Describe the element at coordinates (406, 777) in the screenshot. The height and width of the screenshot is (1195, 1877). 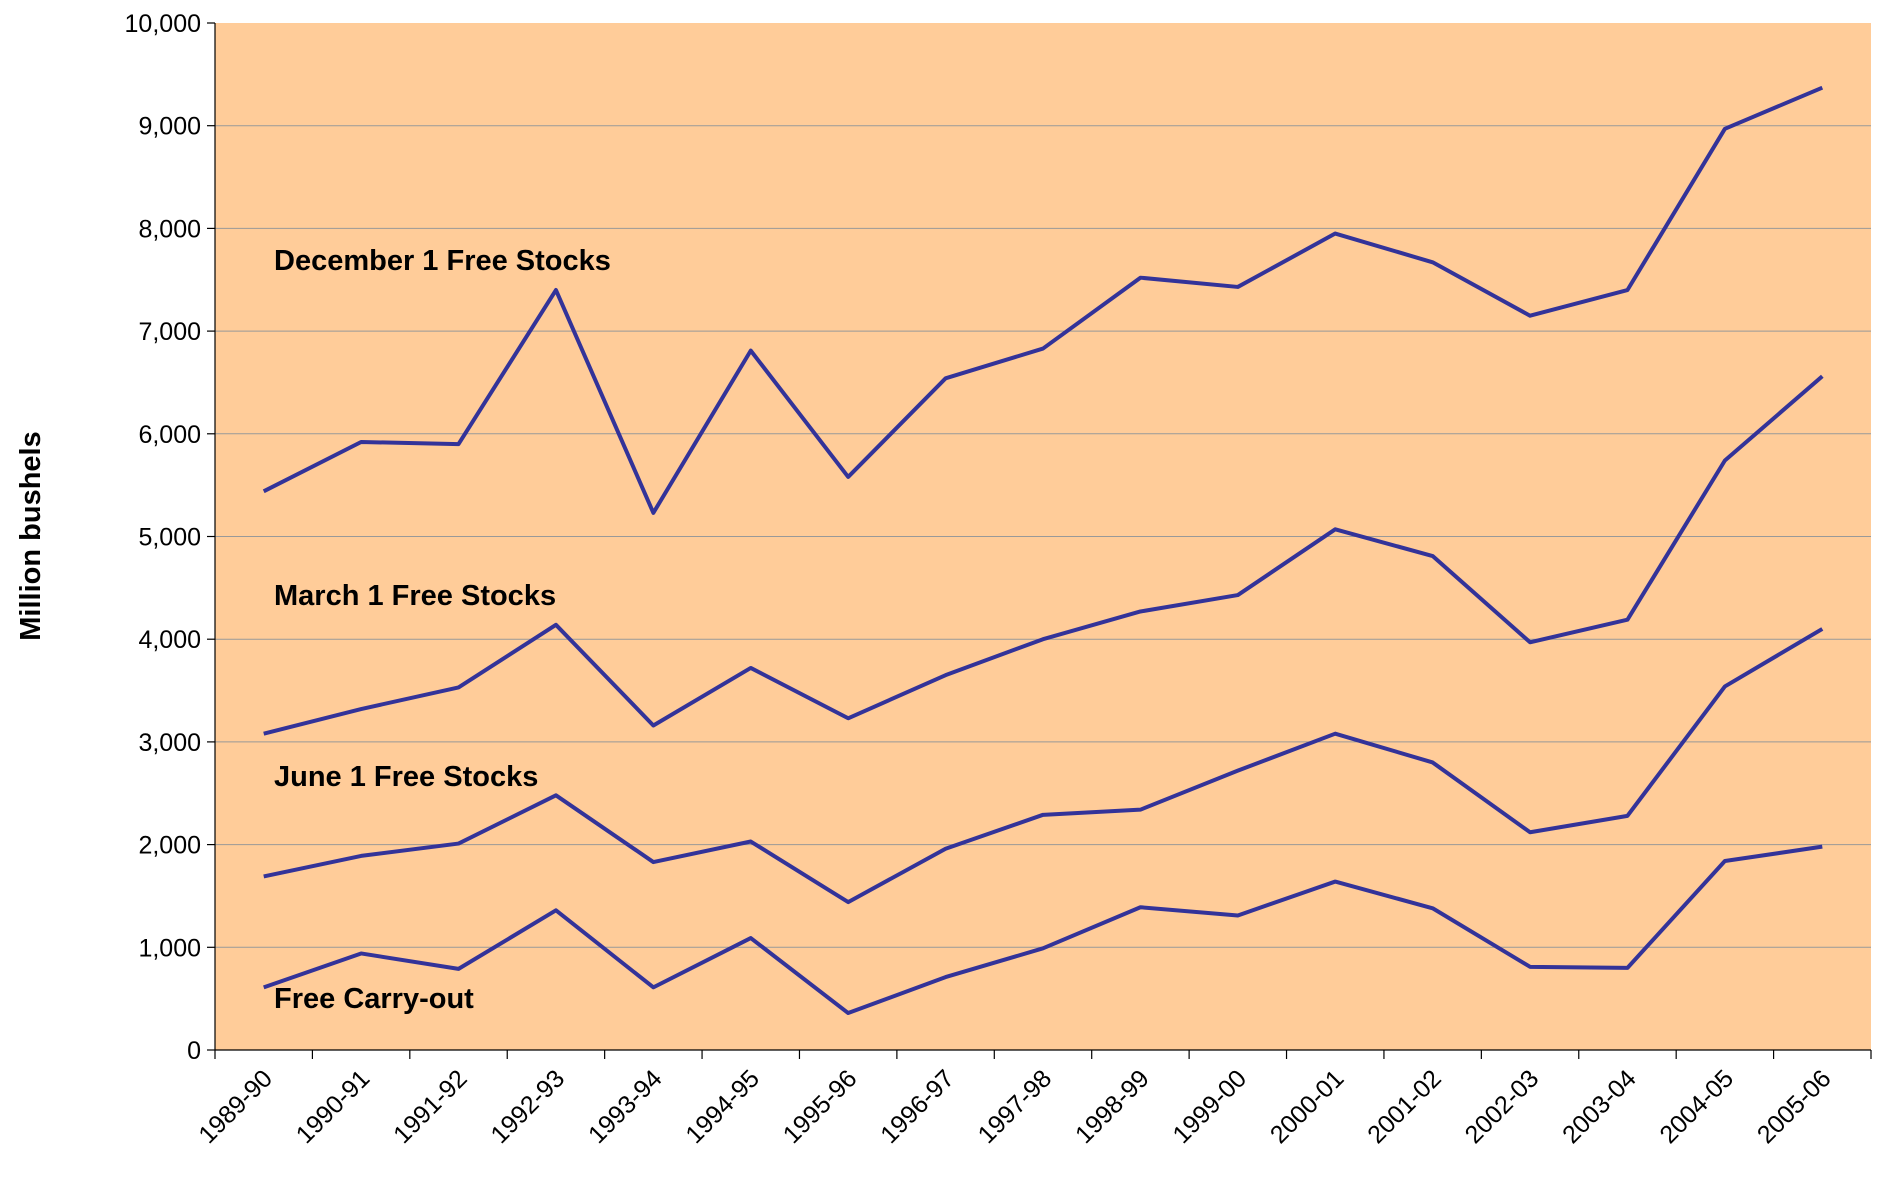
I see `series-label: June 1 Free Stocks` at that location.